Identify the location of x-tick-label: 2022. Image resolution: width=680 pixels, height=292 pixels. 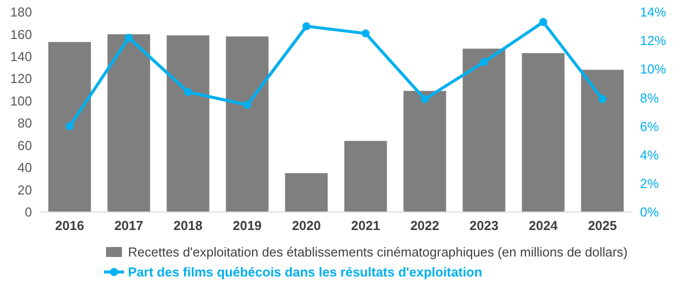
(425, 225).